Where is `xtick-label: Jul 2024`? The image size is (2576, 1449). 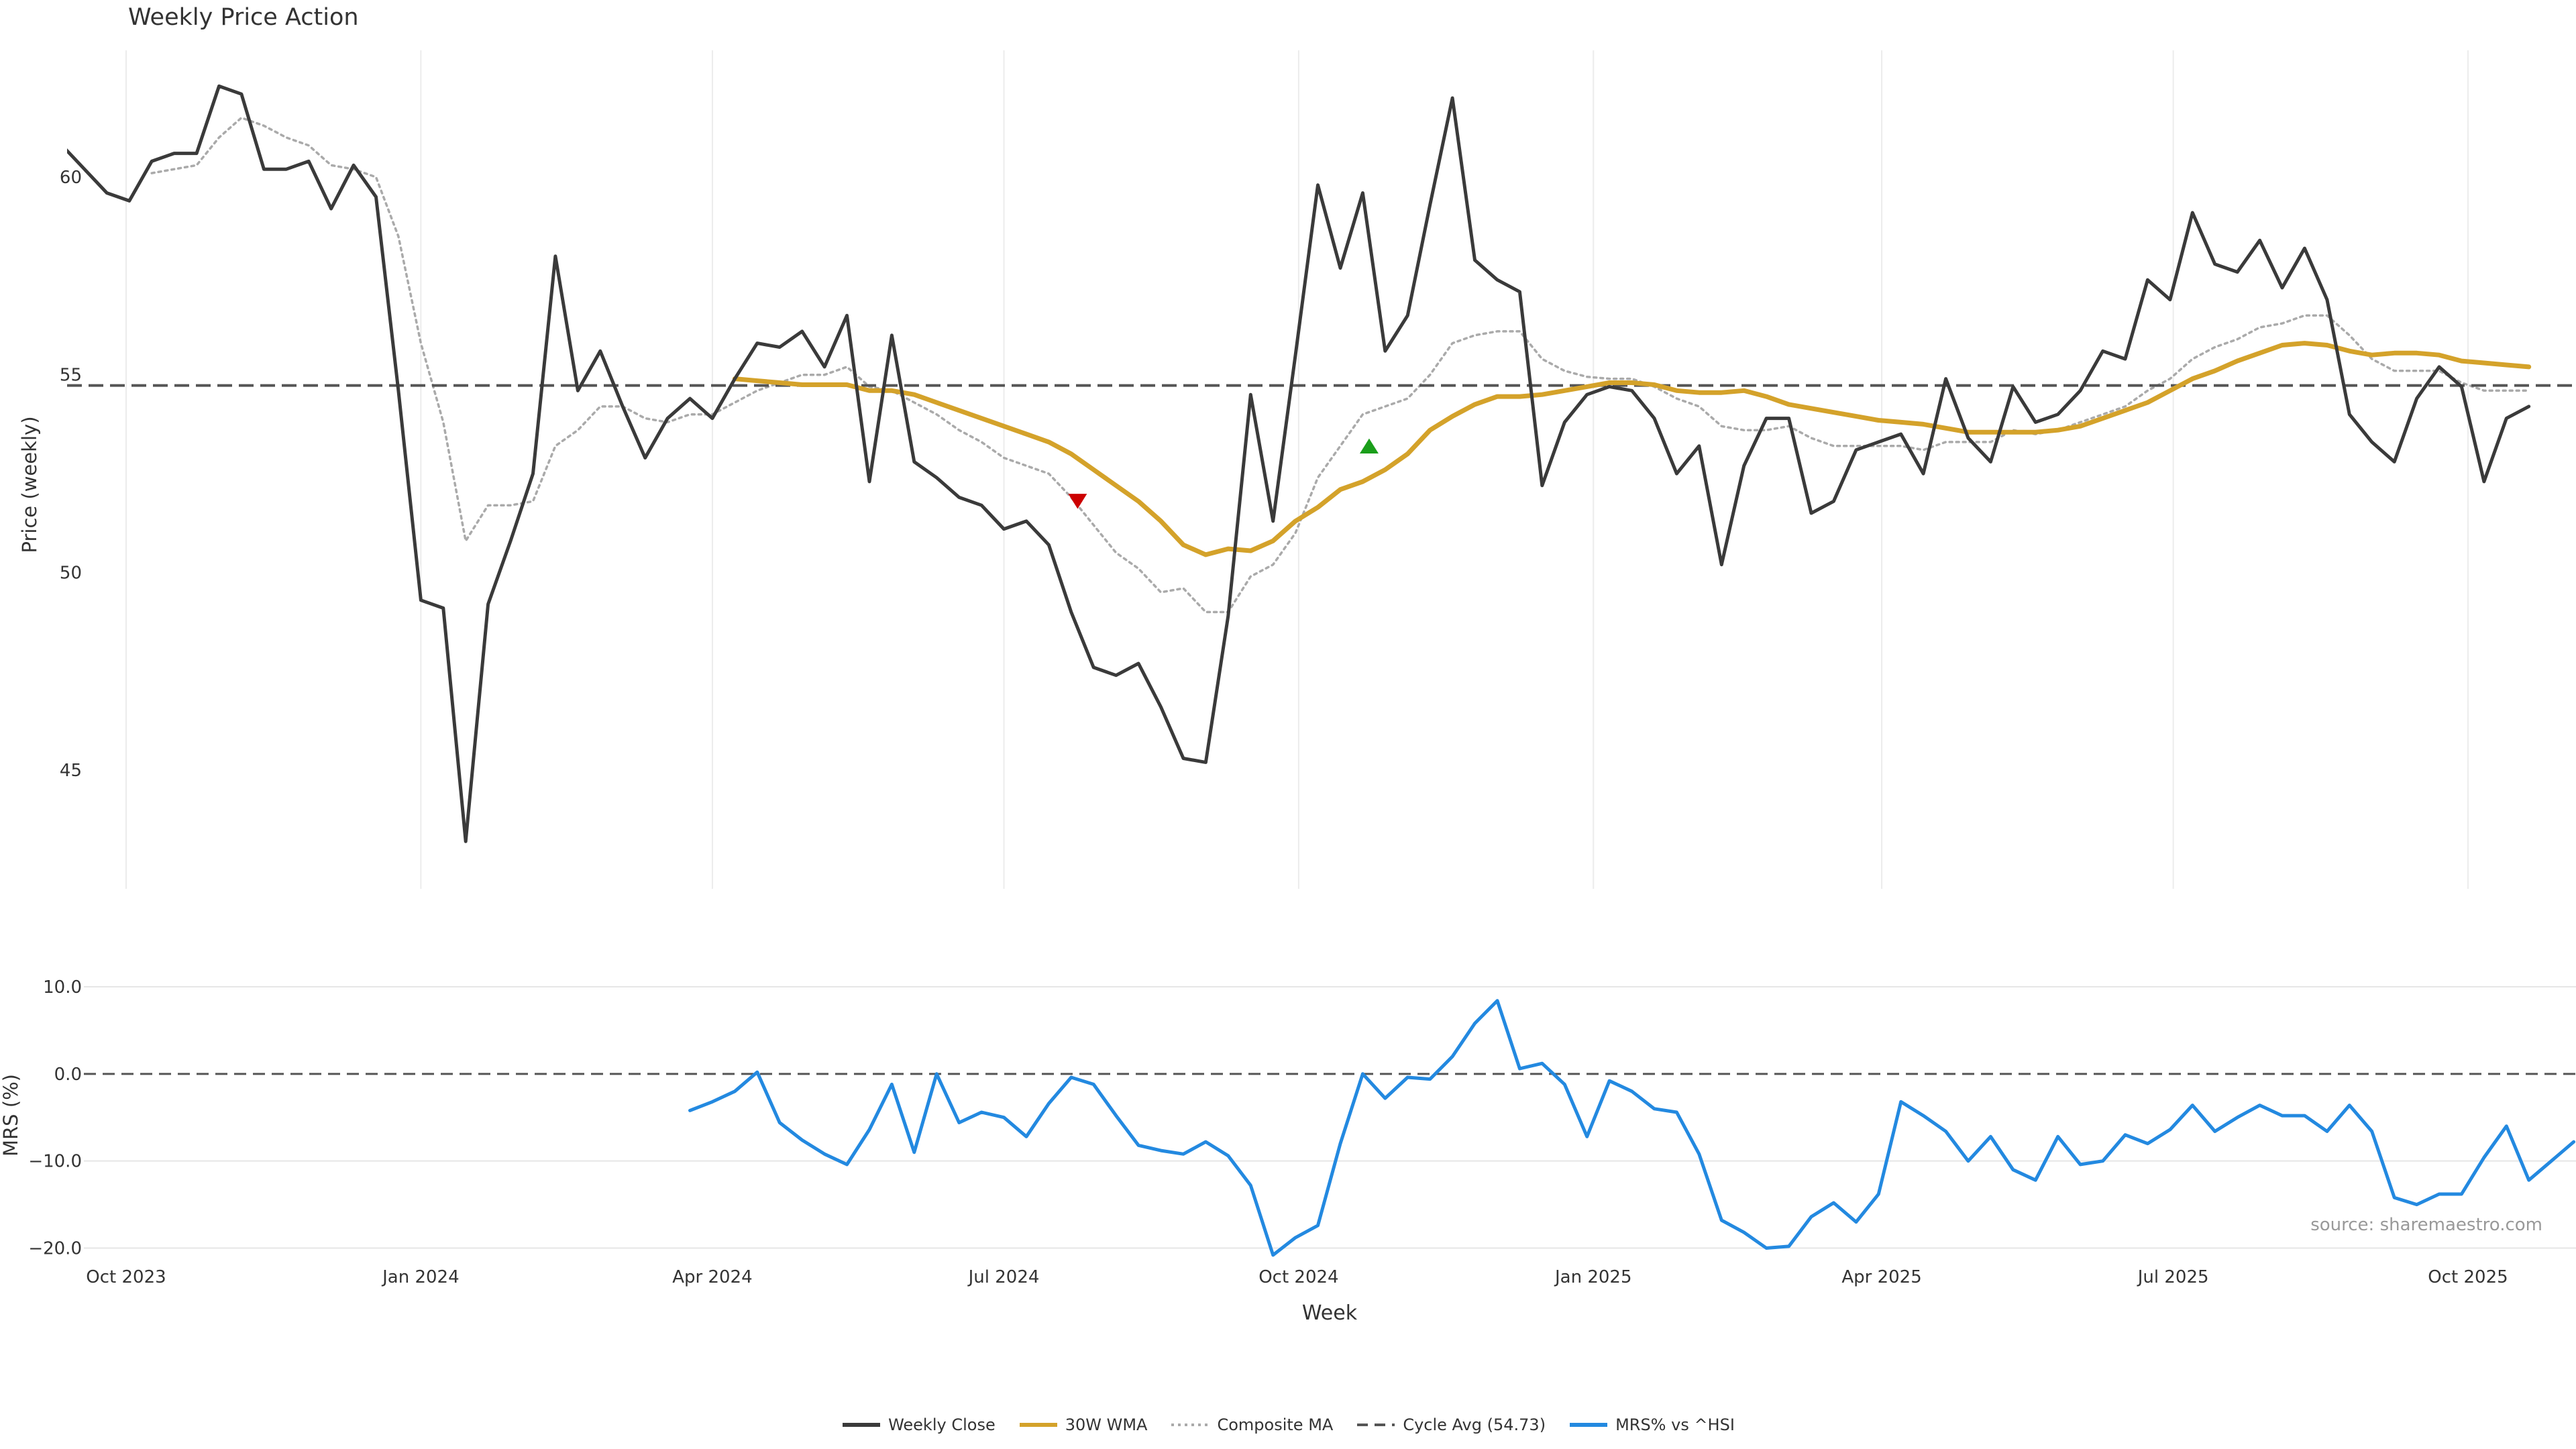
xtick-label: Jul 2024 is located at coordinates (1003, 1277).